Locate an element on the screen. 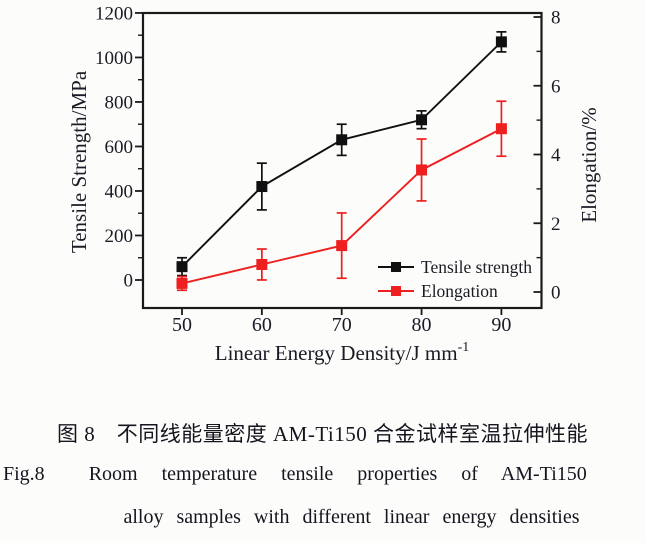 The image size is (645, 543). x-axis-title: Linear Energy Density/J mm-1 is located at coordinates (342, 352).